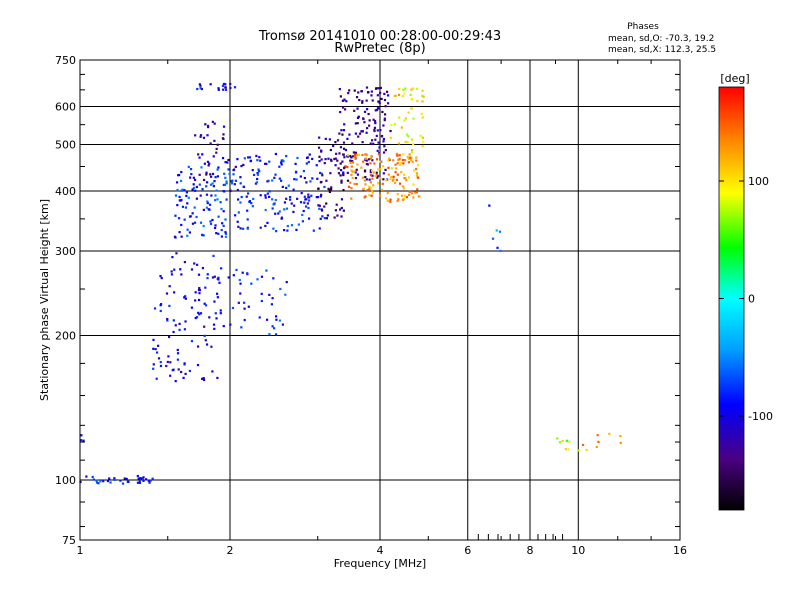  Describe the element at coordinates (65, 60) in the screenshot. I see `y-tick-label: 750` at that location.